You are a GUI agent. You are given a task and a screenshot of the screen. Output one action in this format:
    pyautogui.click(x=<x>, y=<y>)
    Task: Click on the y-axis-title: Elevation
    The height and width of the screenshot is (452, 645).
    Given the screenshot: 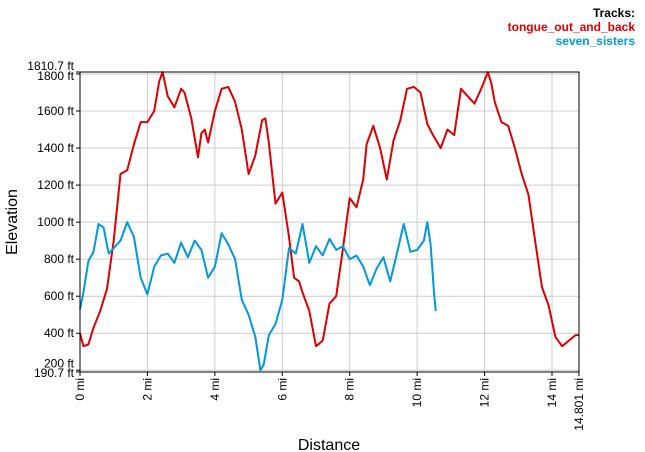 What is the action you would take?
    pyautogui.click(x=12, y=222)
    